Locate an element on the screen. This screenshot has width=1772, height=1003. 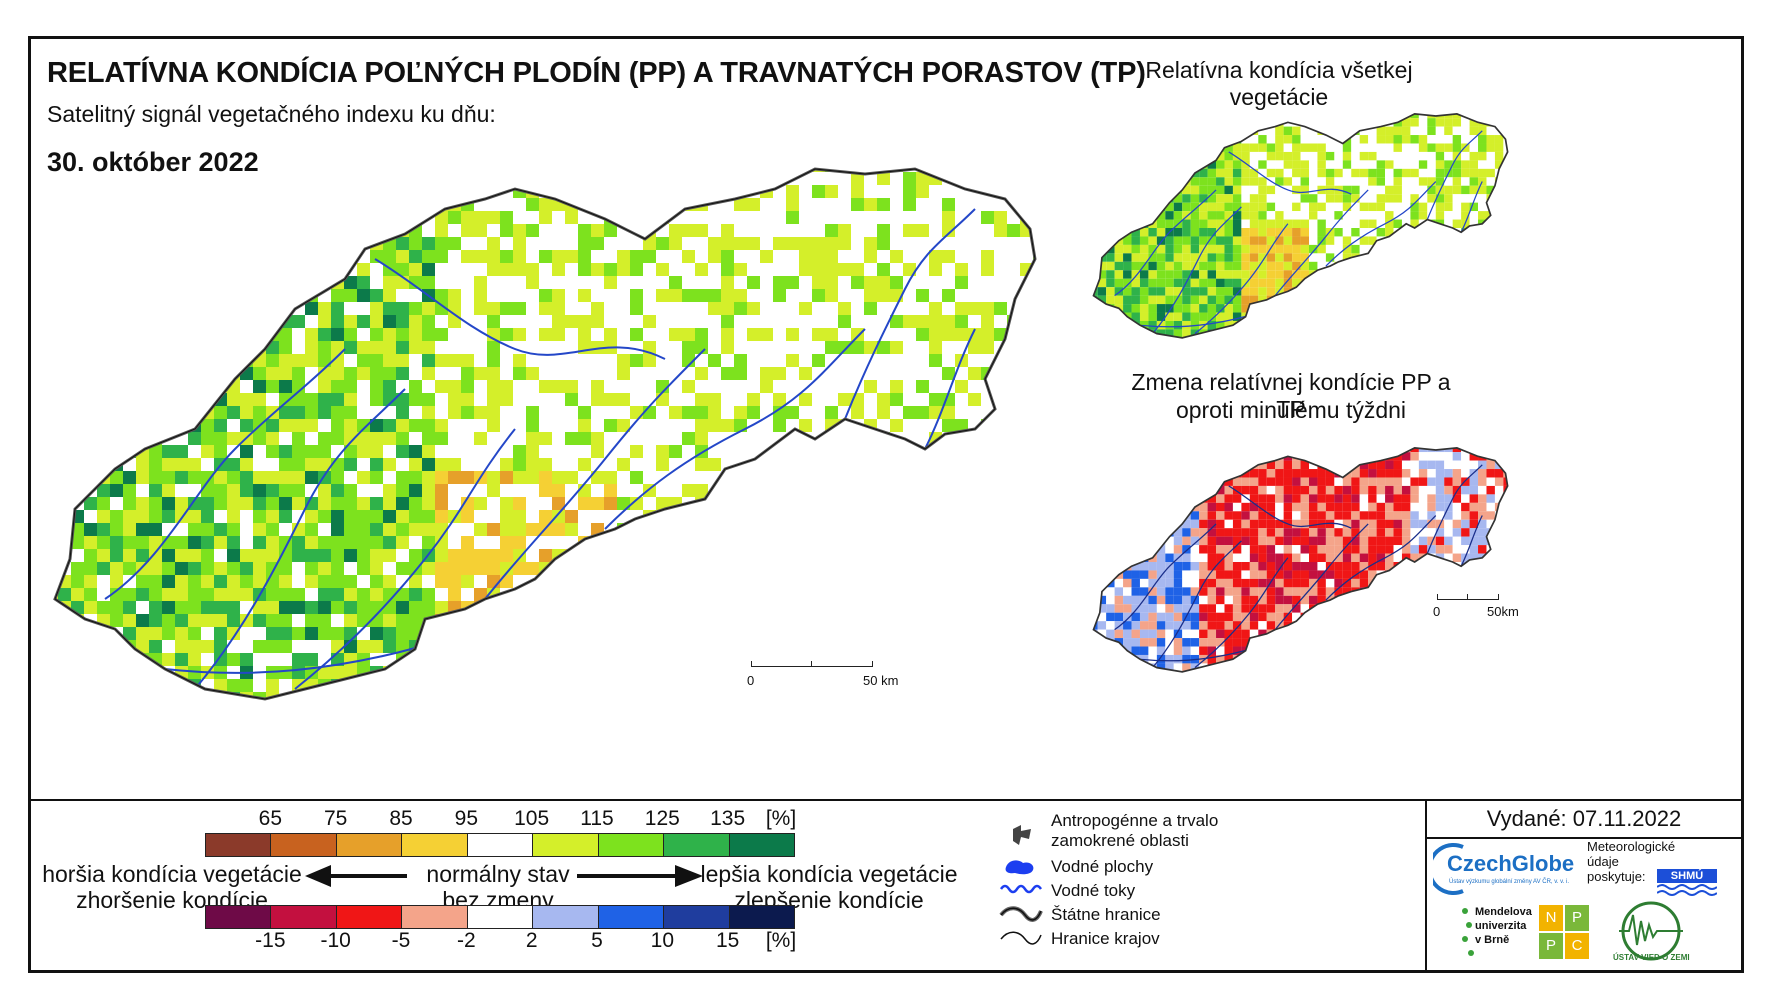
scale-bar-inset: 0 50km is located at coordinates (1488, 609).